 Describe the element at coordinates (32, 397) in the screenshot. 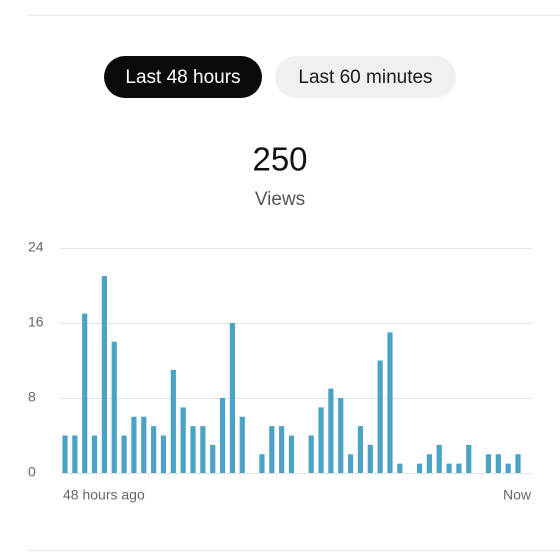

I see `y-tick-label: 8` at that location.